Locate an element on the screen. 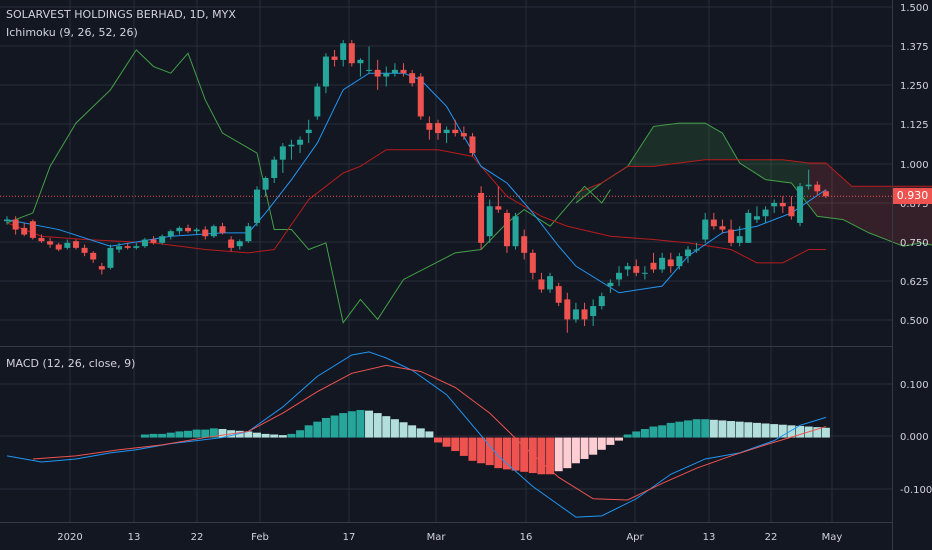 This screenshot has width=932, height=550. price-tick-label: 1.250 is located at coordinates (914, 86).